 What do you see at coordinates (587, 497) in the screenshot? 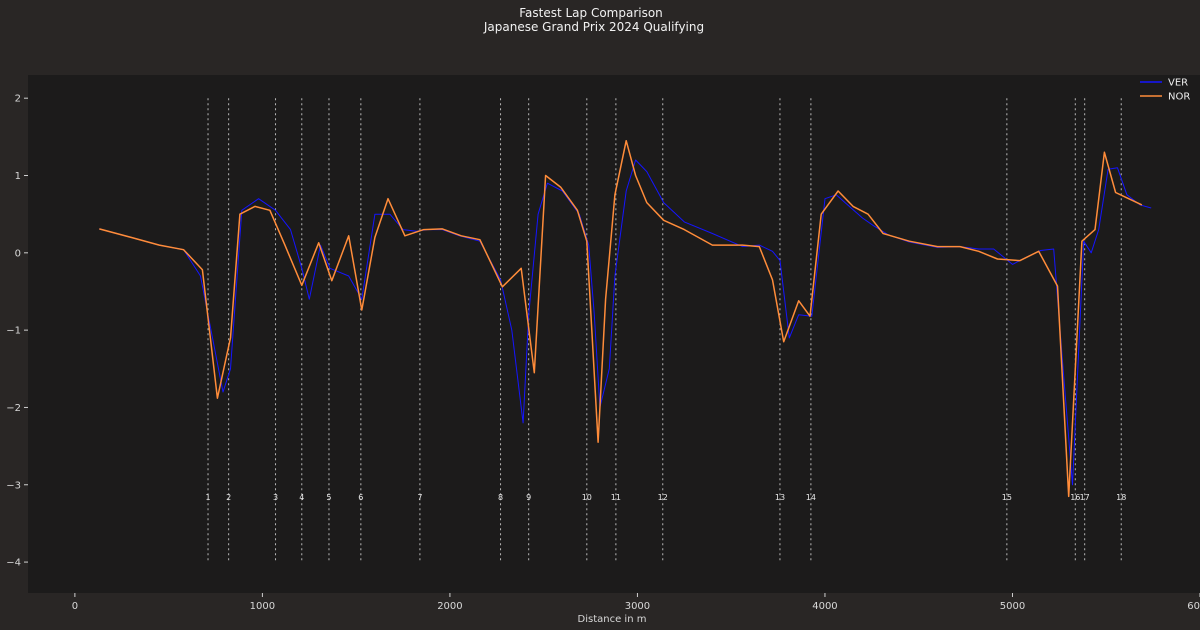
I see `corner-label: 10` at bounding box center [587, 497].